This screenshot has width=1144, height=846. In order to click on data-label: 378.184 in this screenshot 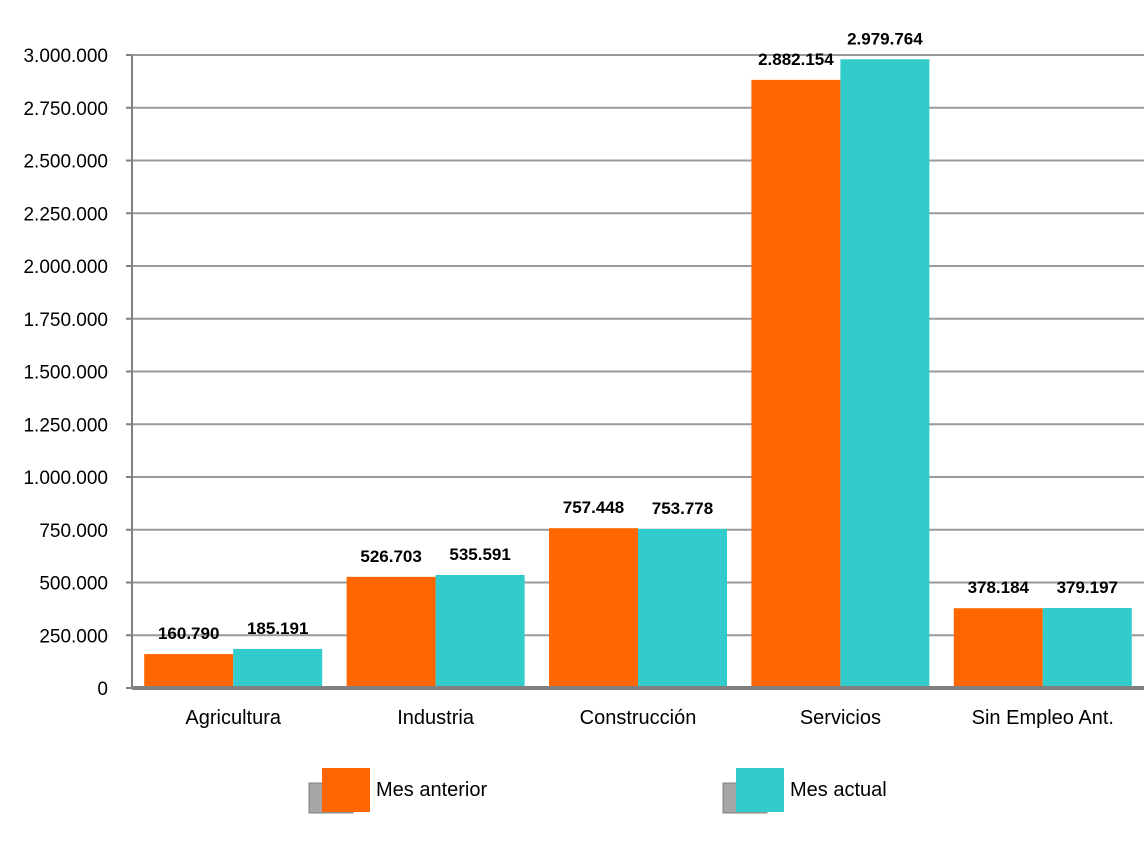, I will do `click(999, 587)`.